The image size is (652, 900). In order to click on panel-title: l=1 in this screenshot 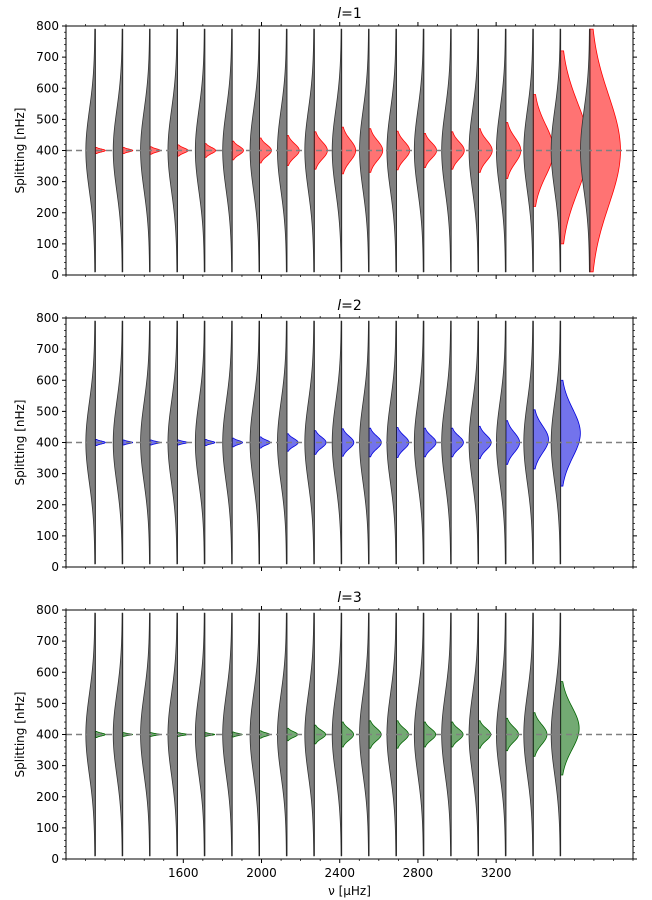, I will do `click(349, 14)`.